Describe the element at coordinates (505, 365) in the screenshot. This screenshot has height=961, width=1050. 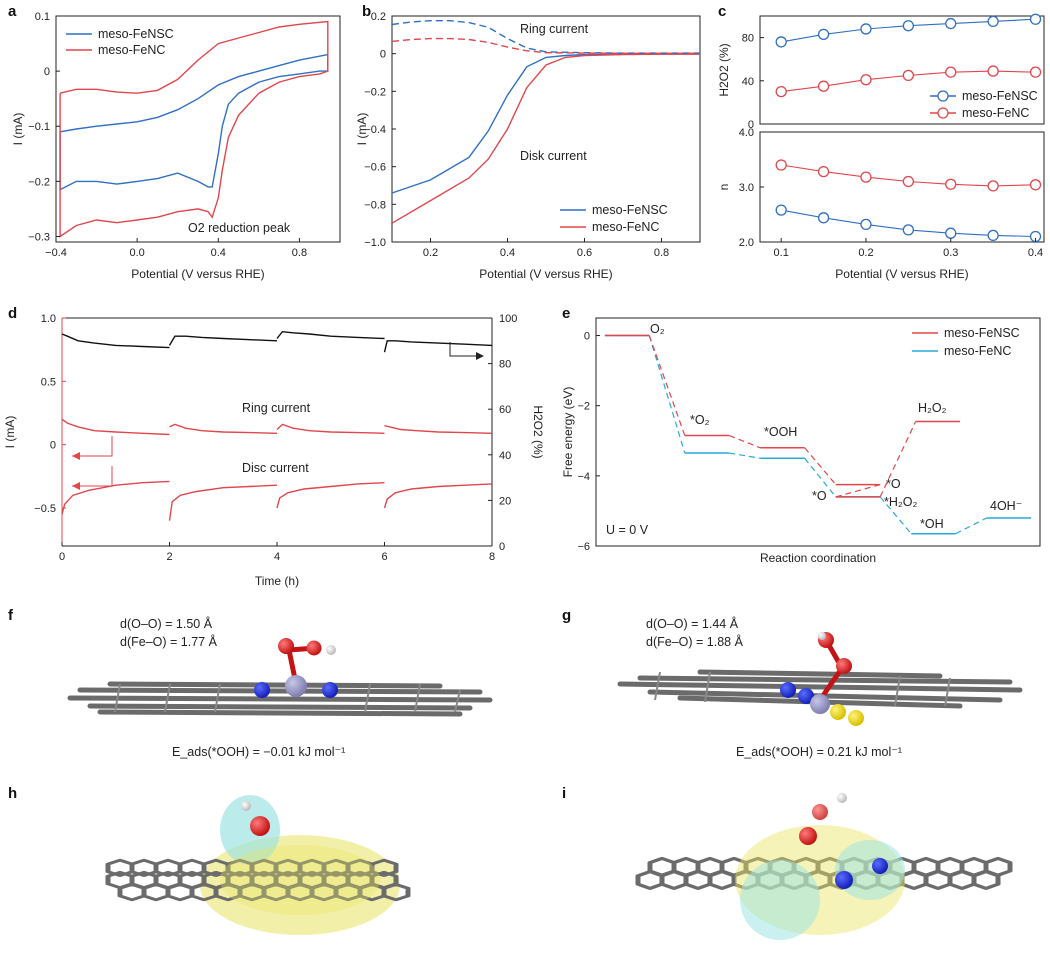
I see `y-tick-label: 80` at that location.